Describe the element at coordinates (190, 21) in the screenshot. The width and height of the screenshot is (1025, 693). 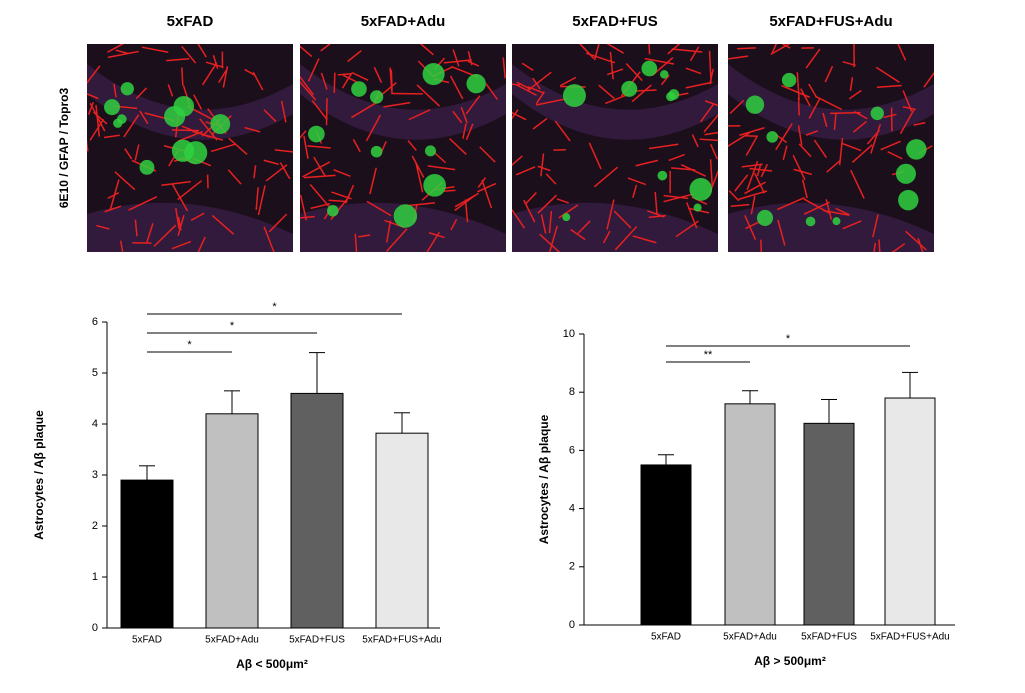
I see `panel-title: 5xFAD` at that location.